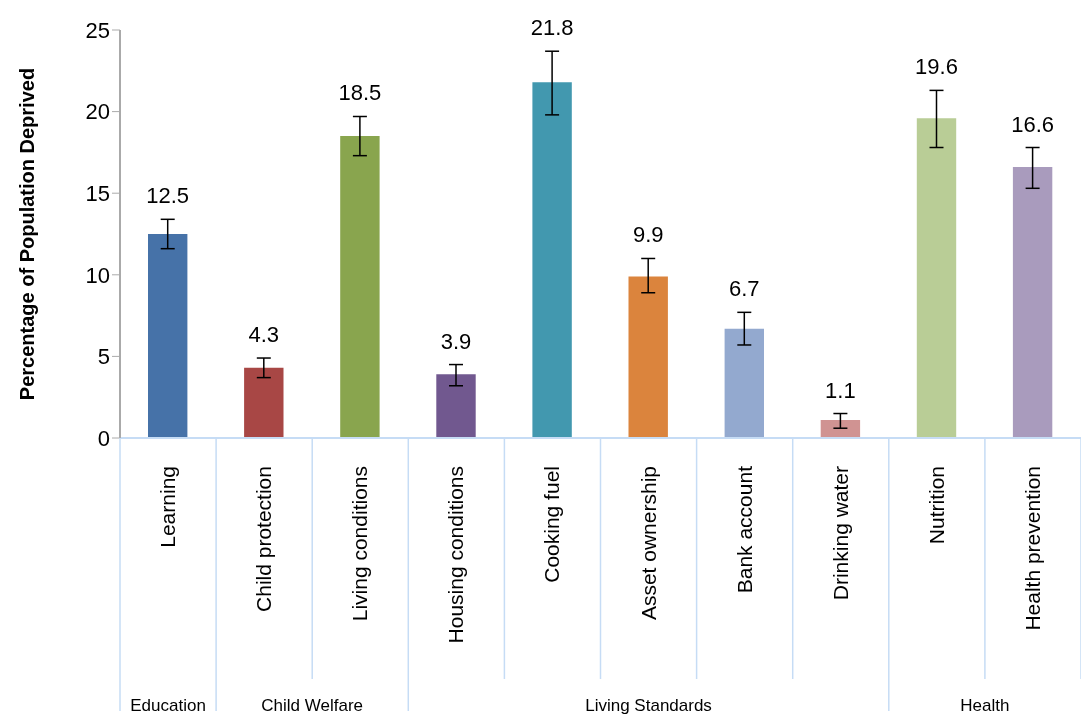 The height and width of the screenshot is (719, 1089). I want to click on data-label: 3.9, so click(456, 341).